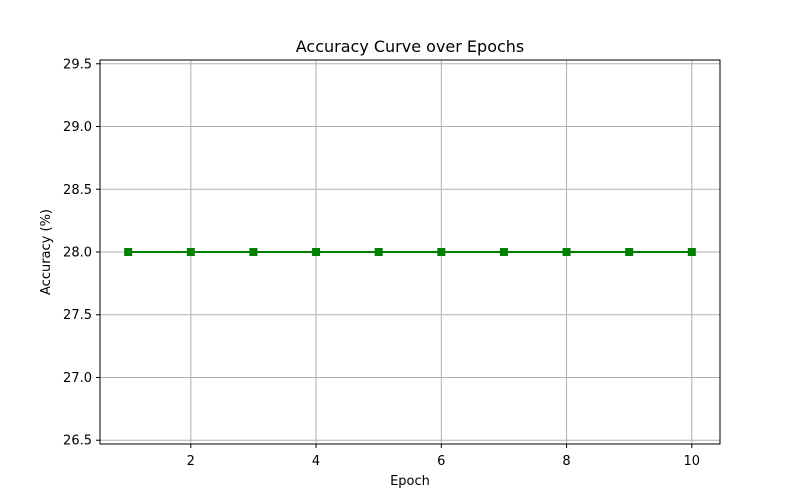 This screenshot has width=800, height=500. I want to click on y-tick-label: 28.5, so click(77, 190).